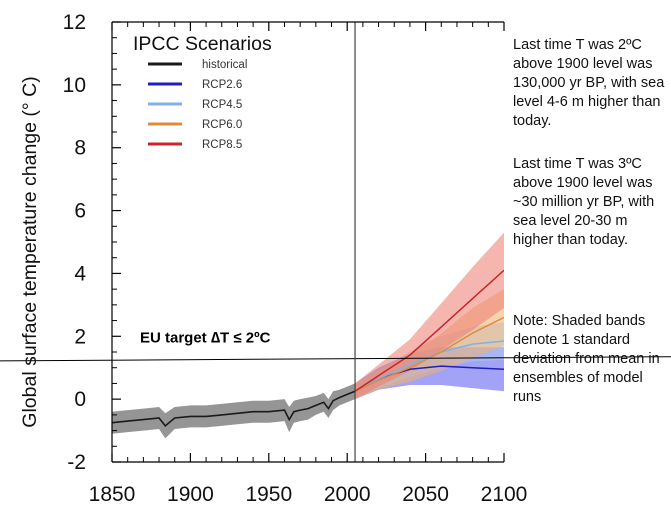 The height and width of the screenshot is (517, 671). What do you see at coordinates (347, 494) in the screenshot?
I see `x-tick-label: 2000` at bounding box center [347, 494].